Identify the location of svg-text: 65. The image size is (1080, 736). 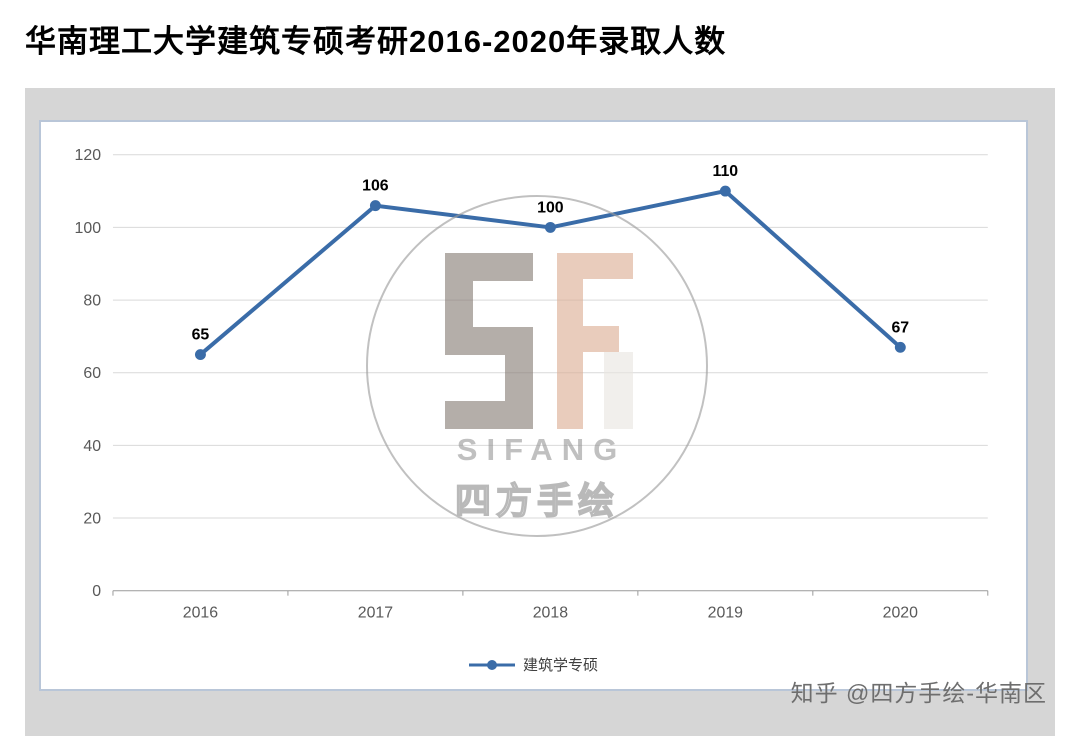
(201, 335).